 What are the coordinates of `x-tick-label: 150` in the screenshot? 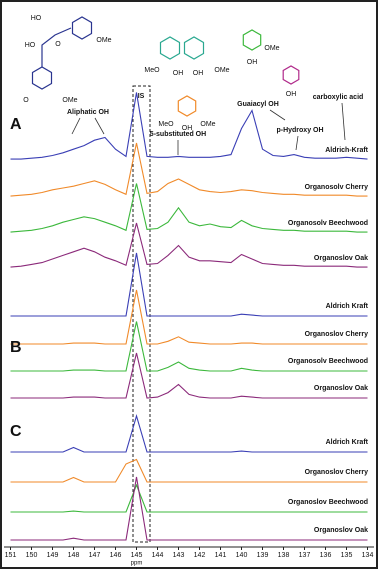 It's located at (32, 555).